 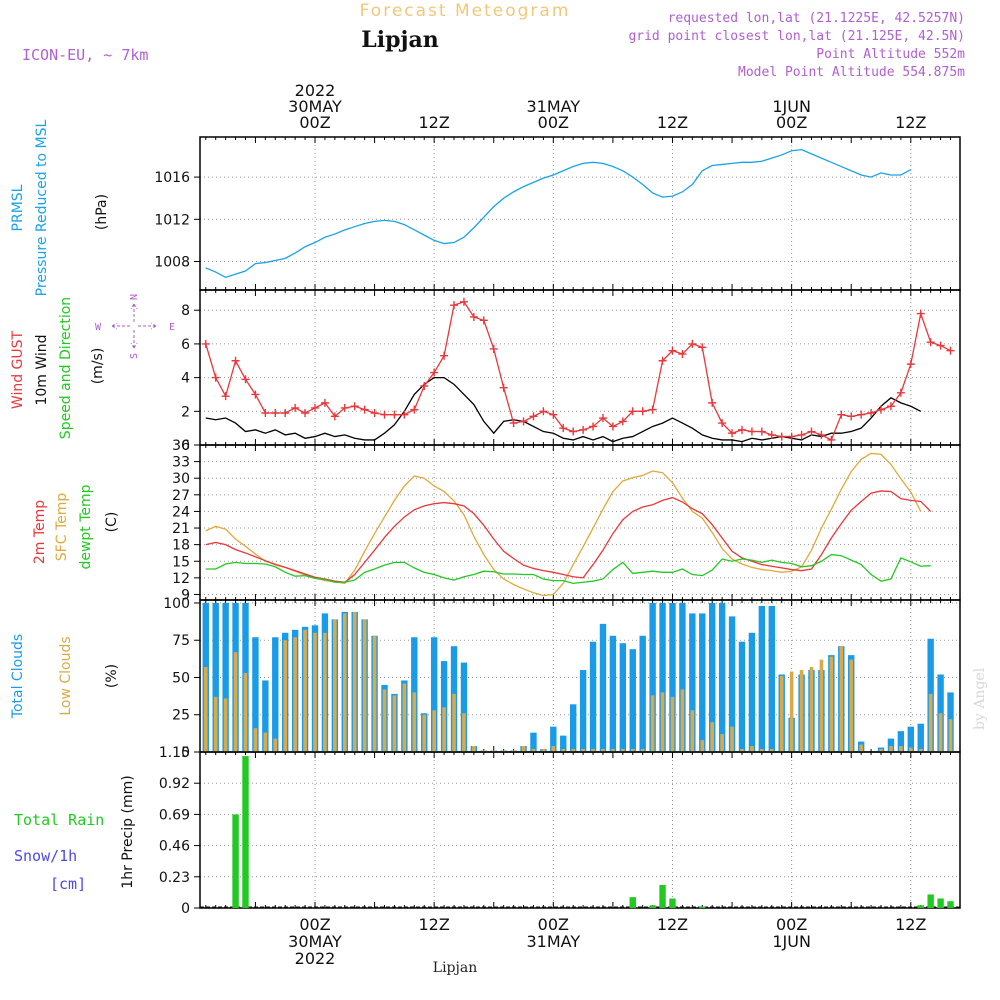 What do you see at coordinates (42, 369) in the screenshot?
I see `wind10m-label: 10m Wind` at bounding box center [42, 369].